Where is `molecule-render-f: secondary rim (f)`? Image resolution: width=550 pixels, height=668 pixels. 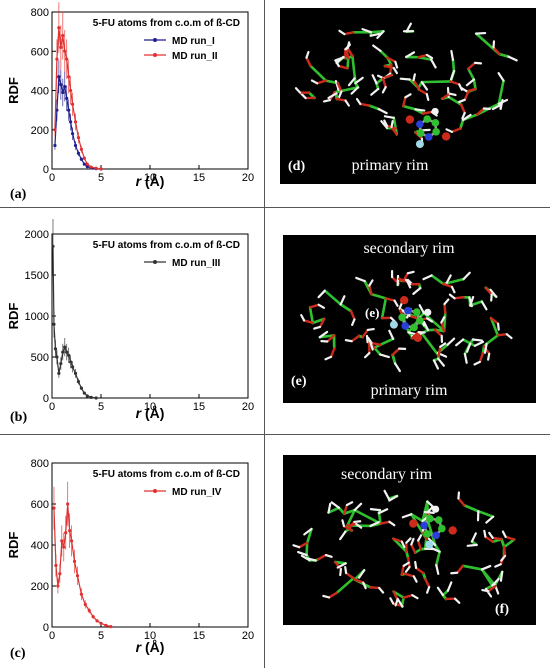
molecule-render-f: secondary rim (f) is located at coordinates (404, 541).